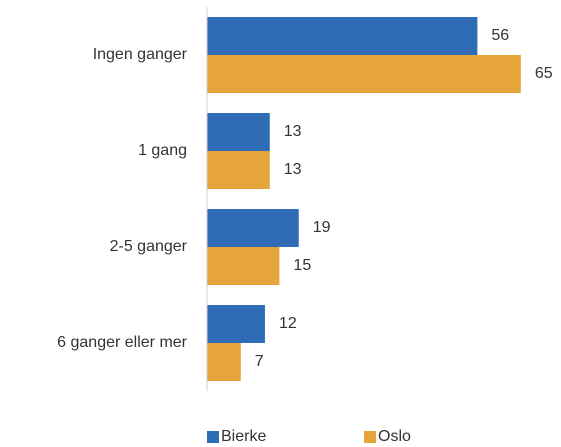  I want to click on y-tick-label: 1 gang, so click(162, 150).